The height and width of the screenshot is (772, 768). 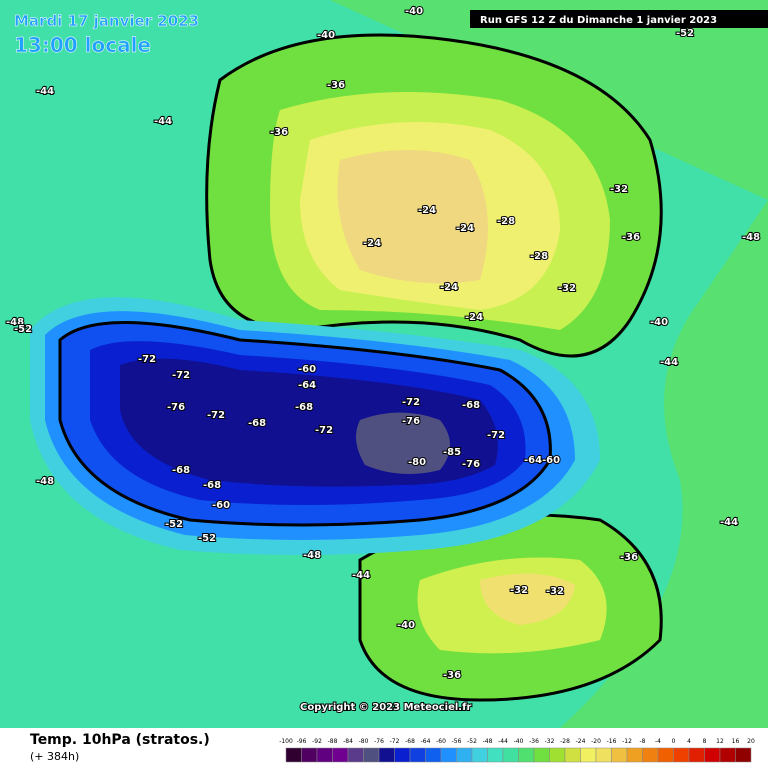 What do you see at coordinates (302, 741) in the screenshot?
I see `scale-label: -96` at bounding box center [302, 741].